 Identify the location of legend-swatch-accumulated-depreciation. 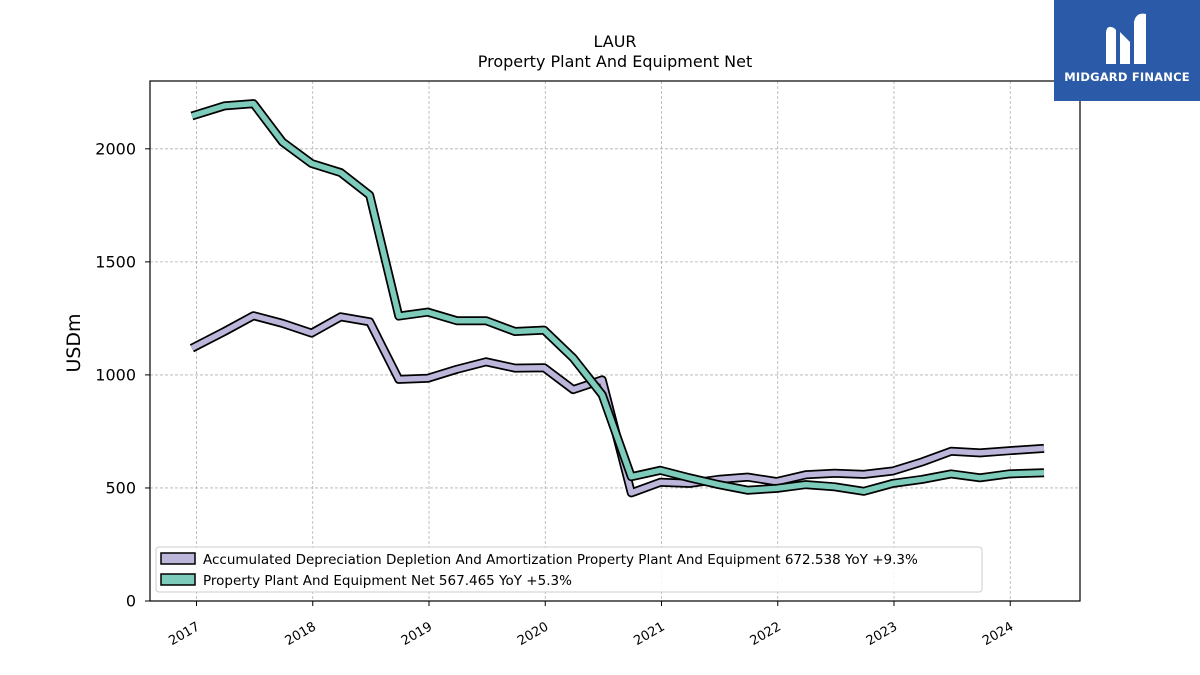
(178, 558).